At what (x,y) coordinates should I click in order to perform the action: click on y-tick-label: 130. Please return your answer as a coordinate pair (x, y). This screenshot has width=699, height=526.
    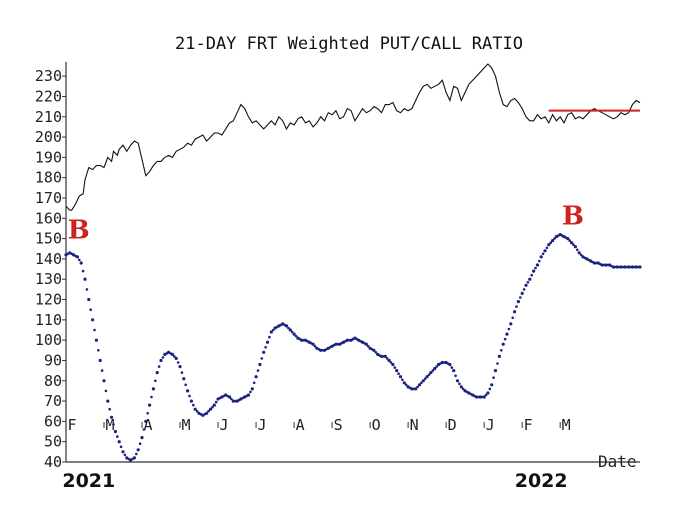
    Looking at the image, I should click on (48, 279).